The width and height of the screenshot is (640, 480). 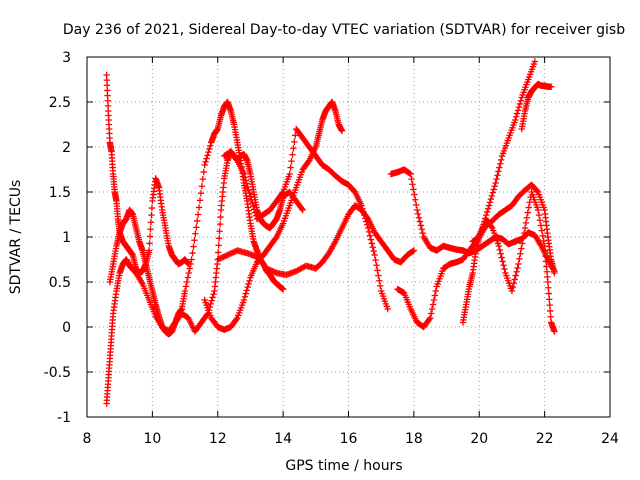 What do you see at coordinates (64, 418) in the screenshot?
I see `y-tick-label: -1` at bounding box center [64, 418].